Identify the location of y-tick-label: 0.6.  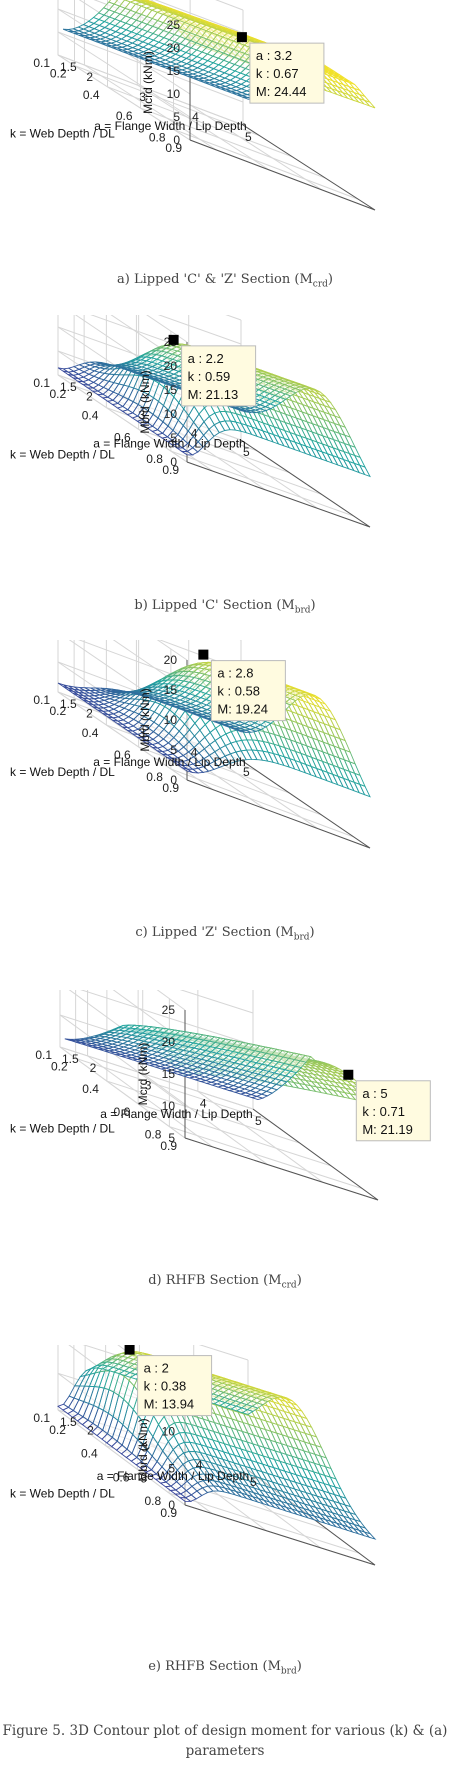
(124, 116).